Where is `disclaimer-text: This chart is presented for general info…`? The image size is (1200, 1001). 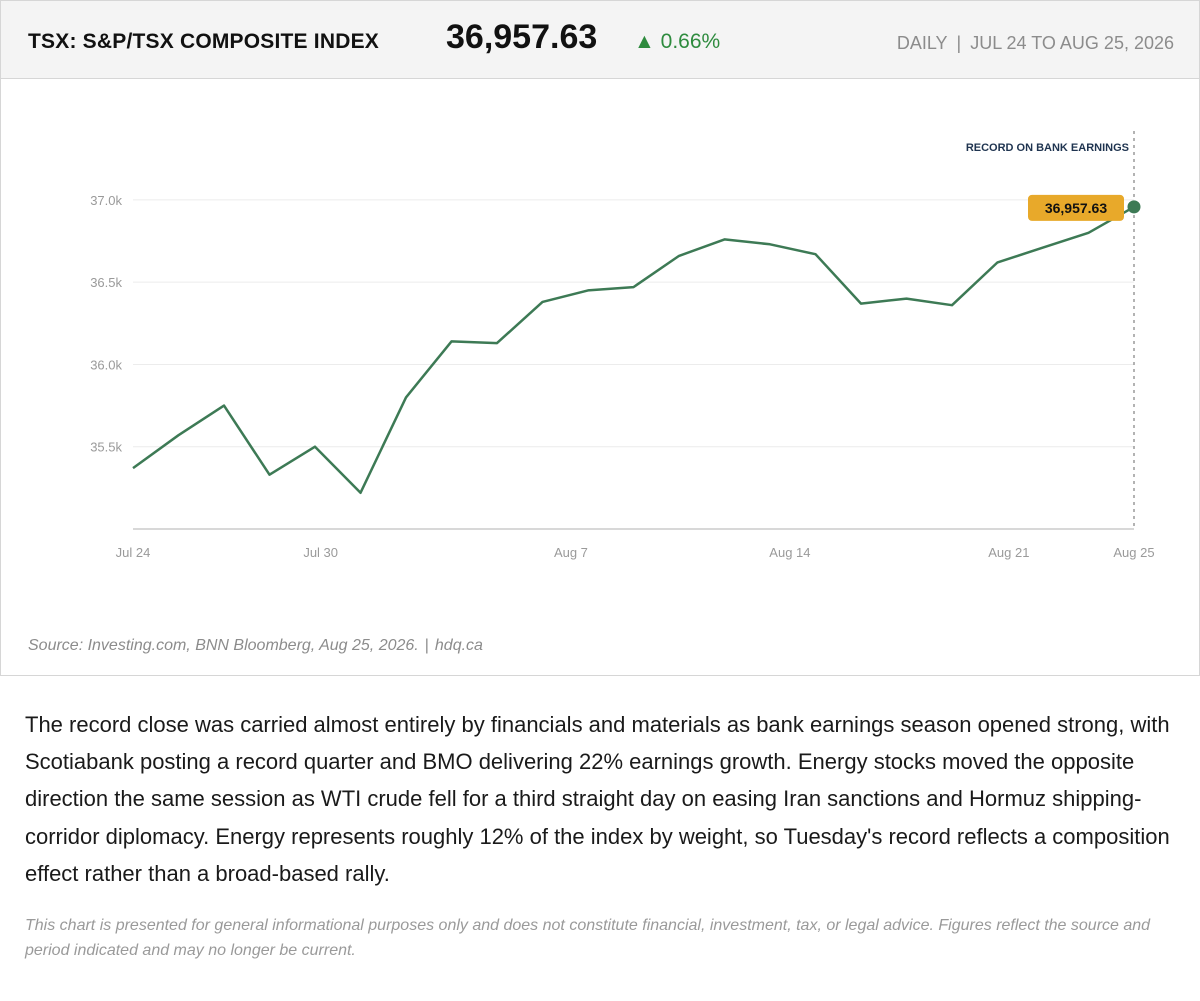
disclaimer-text: This chart is presented for general info… is located at coordinates (588, 938).